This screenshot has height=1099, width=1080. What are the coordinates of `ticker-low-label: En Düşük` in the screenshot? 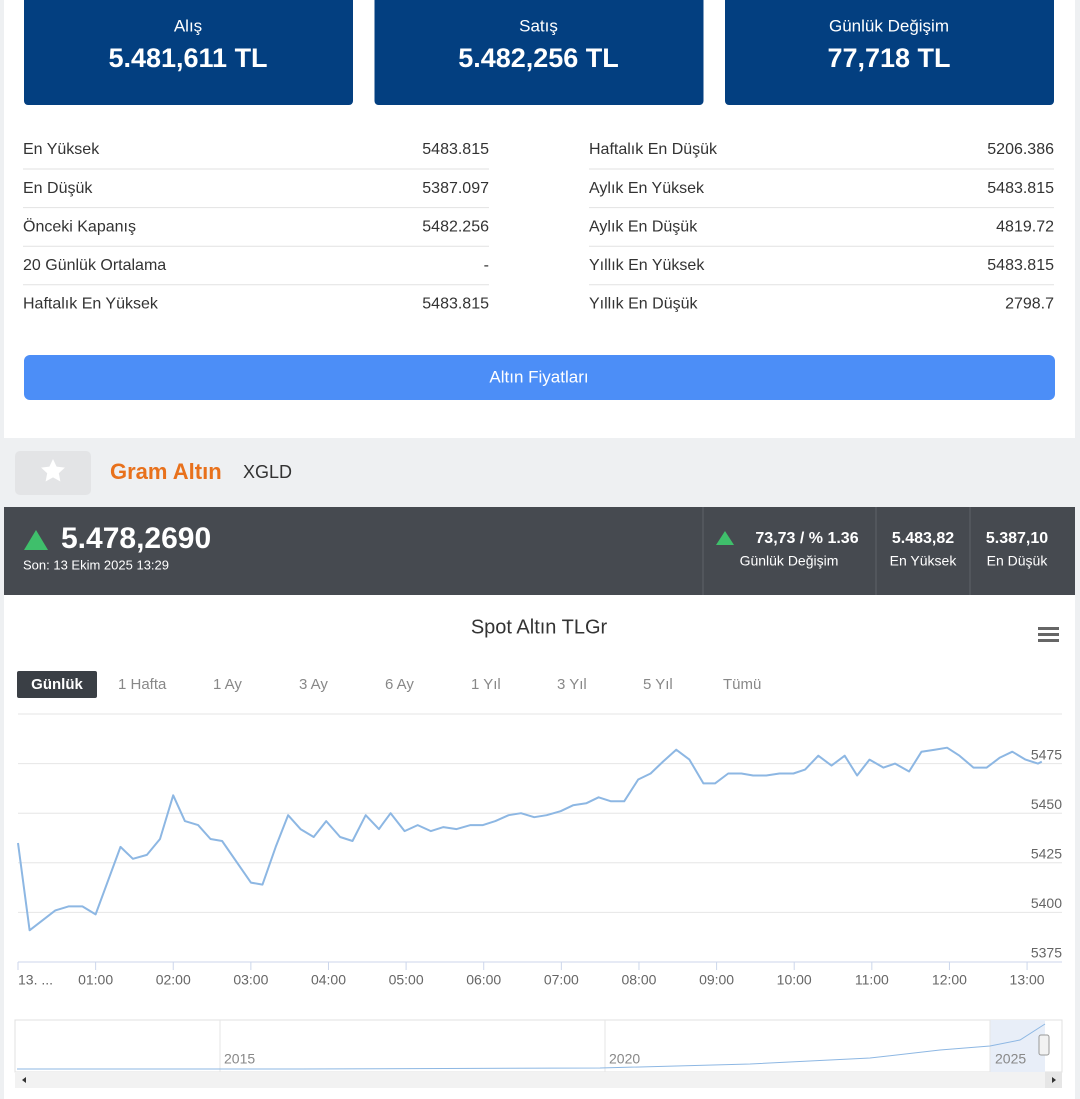 It's located at (1018, 561).